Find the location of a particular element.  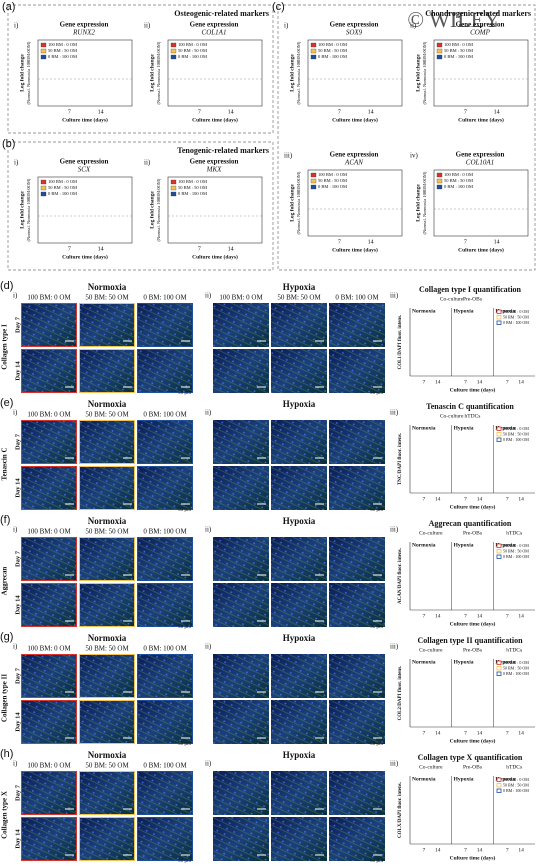

panel-box is located at coordinates (140, 206).